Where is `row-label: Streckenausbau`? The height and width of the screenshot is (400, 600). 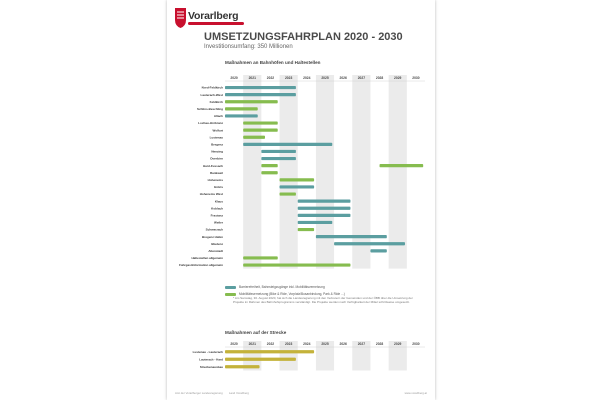
row-label: Streckenausbau is located at coordinates (211, 367).